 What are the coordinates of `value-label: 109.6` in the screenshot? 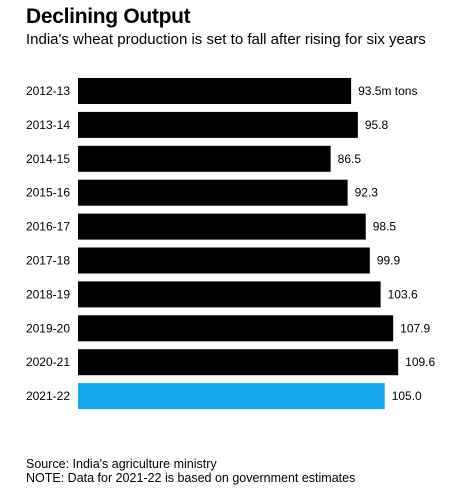 It's located at (420, 362).